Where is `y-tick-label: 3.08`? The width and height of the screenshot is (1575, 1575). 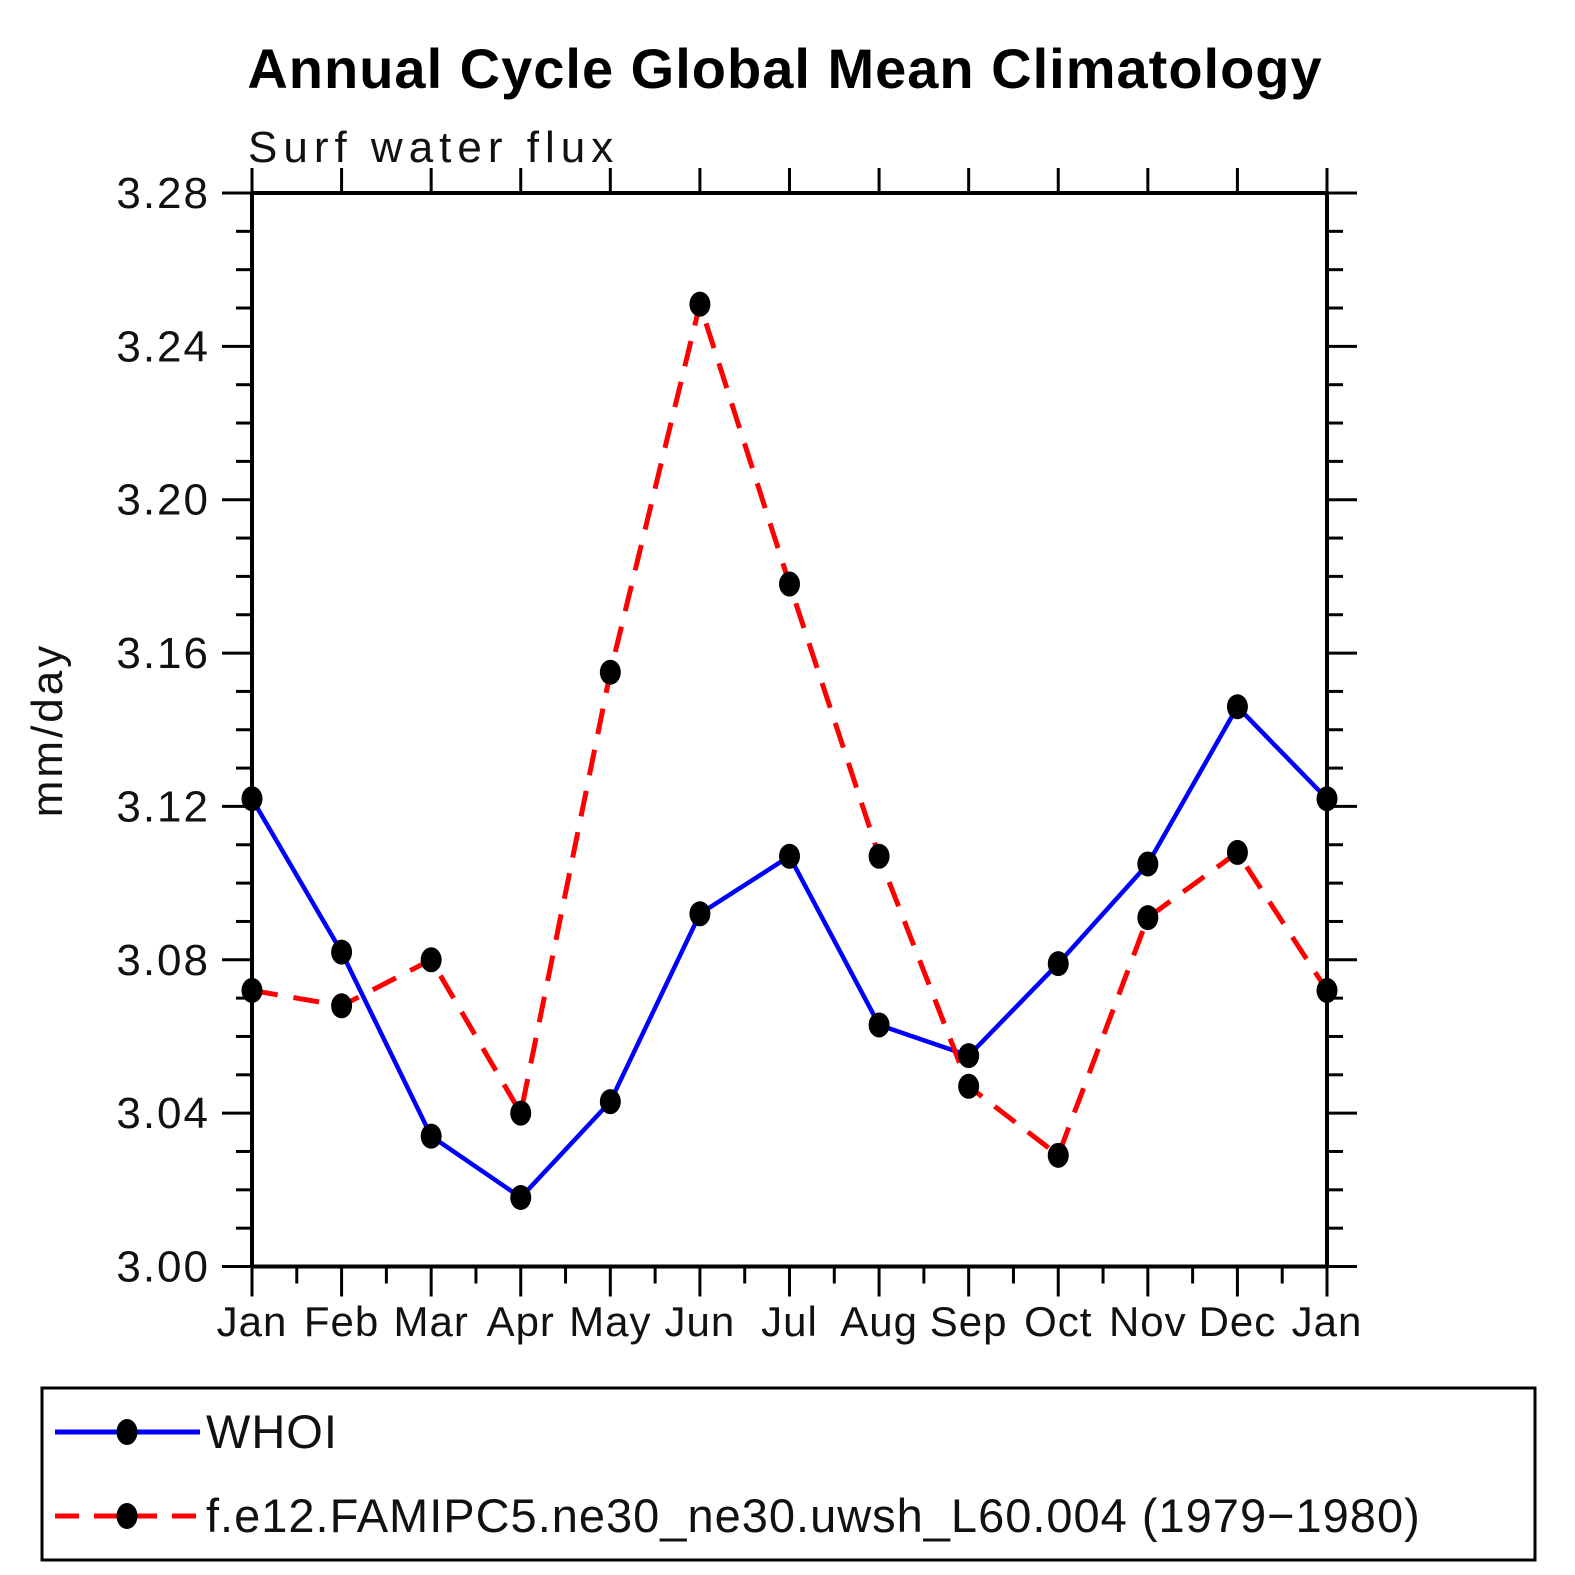
y-tick-label: 3.08 is located at coordinates (163, 960).